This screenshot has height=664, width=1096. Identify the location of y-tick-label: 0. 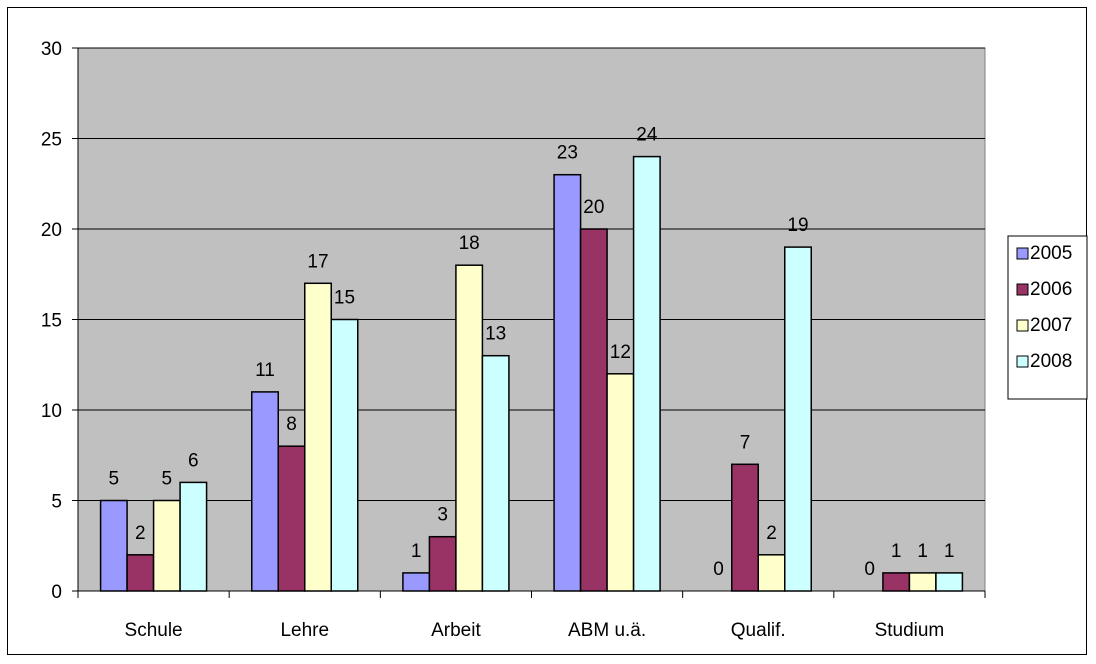
(56, 592).